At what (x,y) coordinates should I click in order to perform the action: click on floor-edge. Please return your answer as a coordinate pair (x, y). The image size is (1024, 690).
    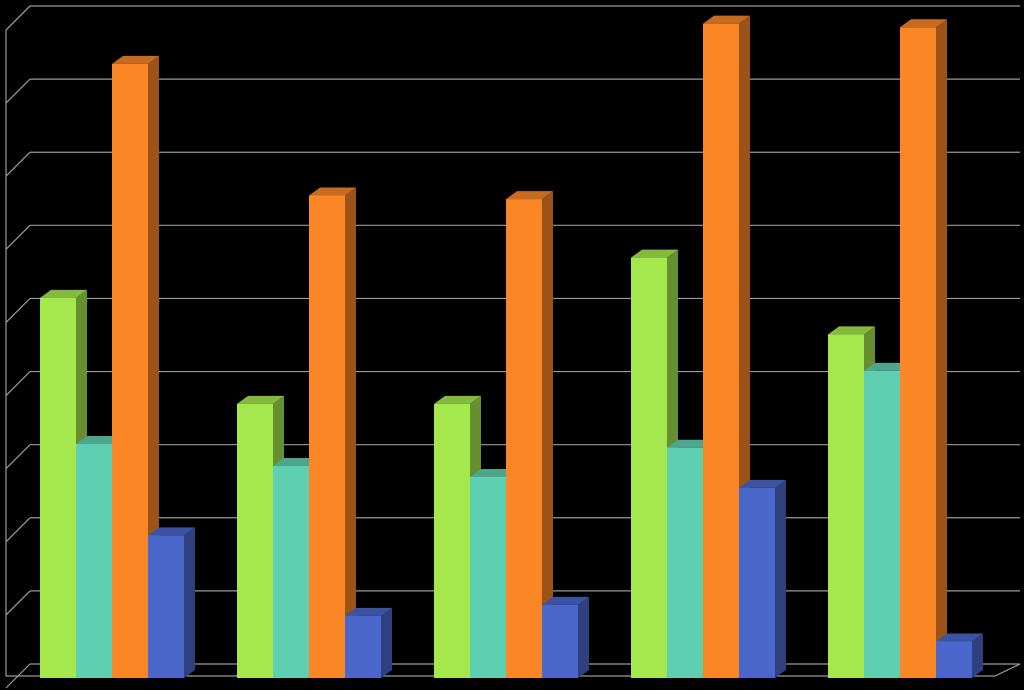
    Looking at the image, I should click on (1007, 670).